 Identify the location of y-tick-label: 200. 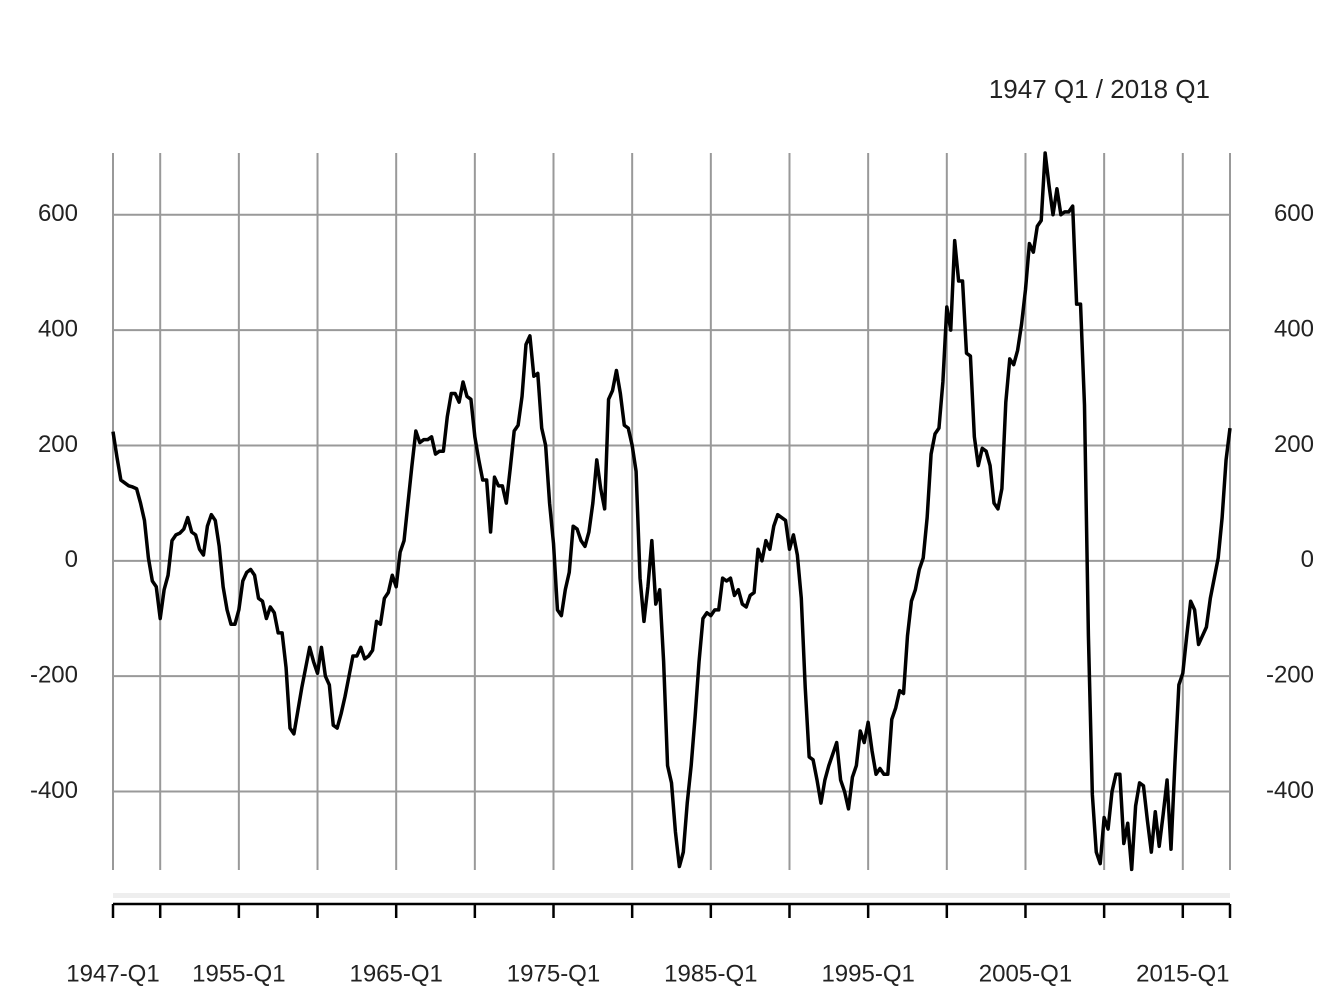
(58, 444).